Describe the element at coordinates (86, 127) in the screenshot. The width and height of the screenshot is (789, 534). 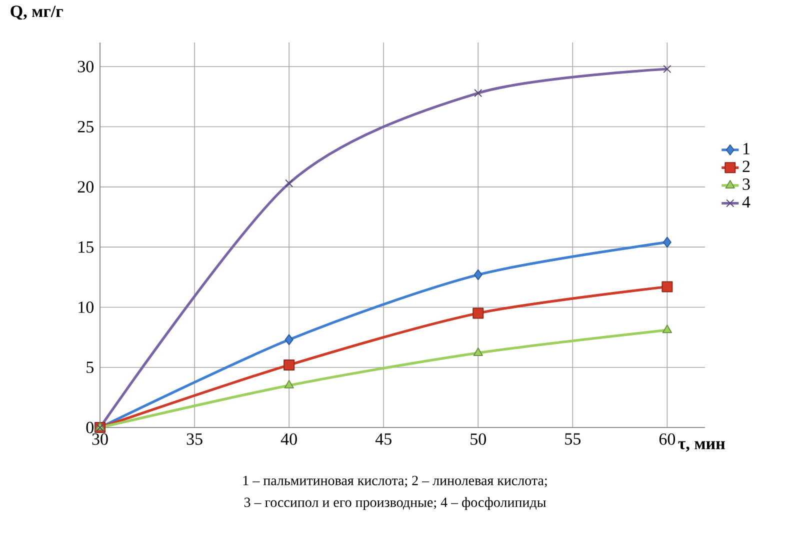
I see `y-tick-label: 25` at that location.